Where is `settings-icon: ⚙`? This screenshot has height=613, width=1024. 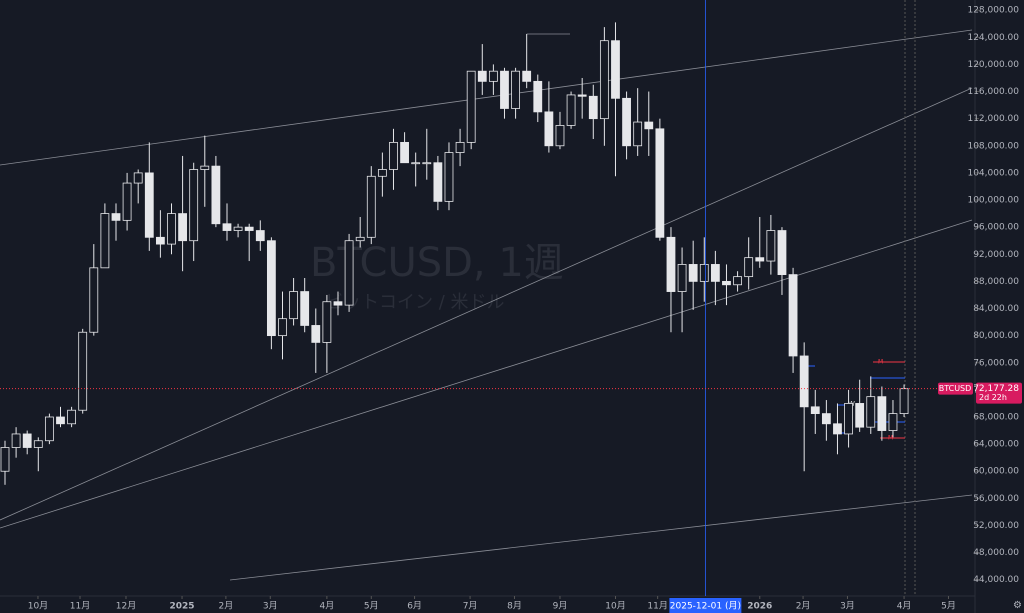 settings-icon: ⚙ is located at coordinates (1017, 605).